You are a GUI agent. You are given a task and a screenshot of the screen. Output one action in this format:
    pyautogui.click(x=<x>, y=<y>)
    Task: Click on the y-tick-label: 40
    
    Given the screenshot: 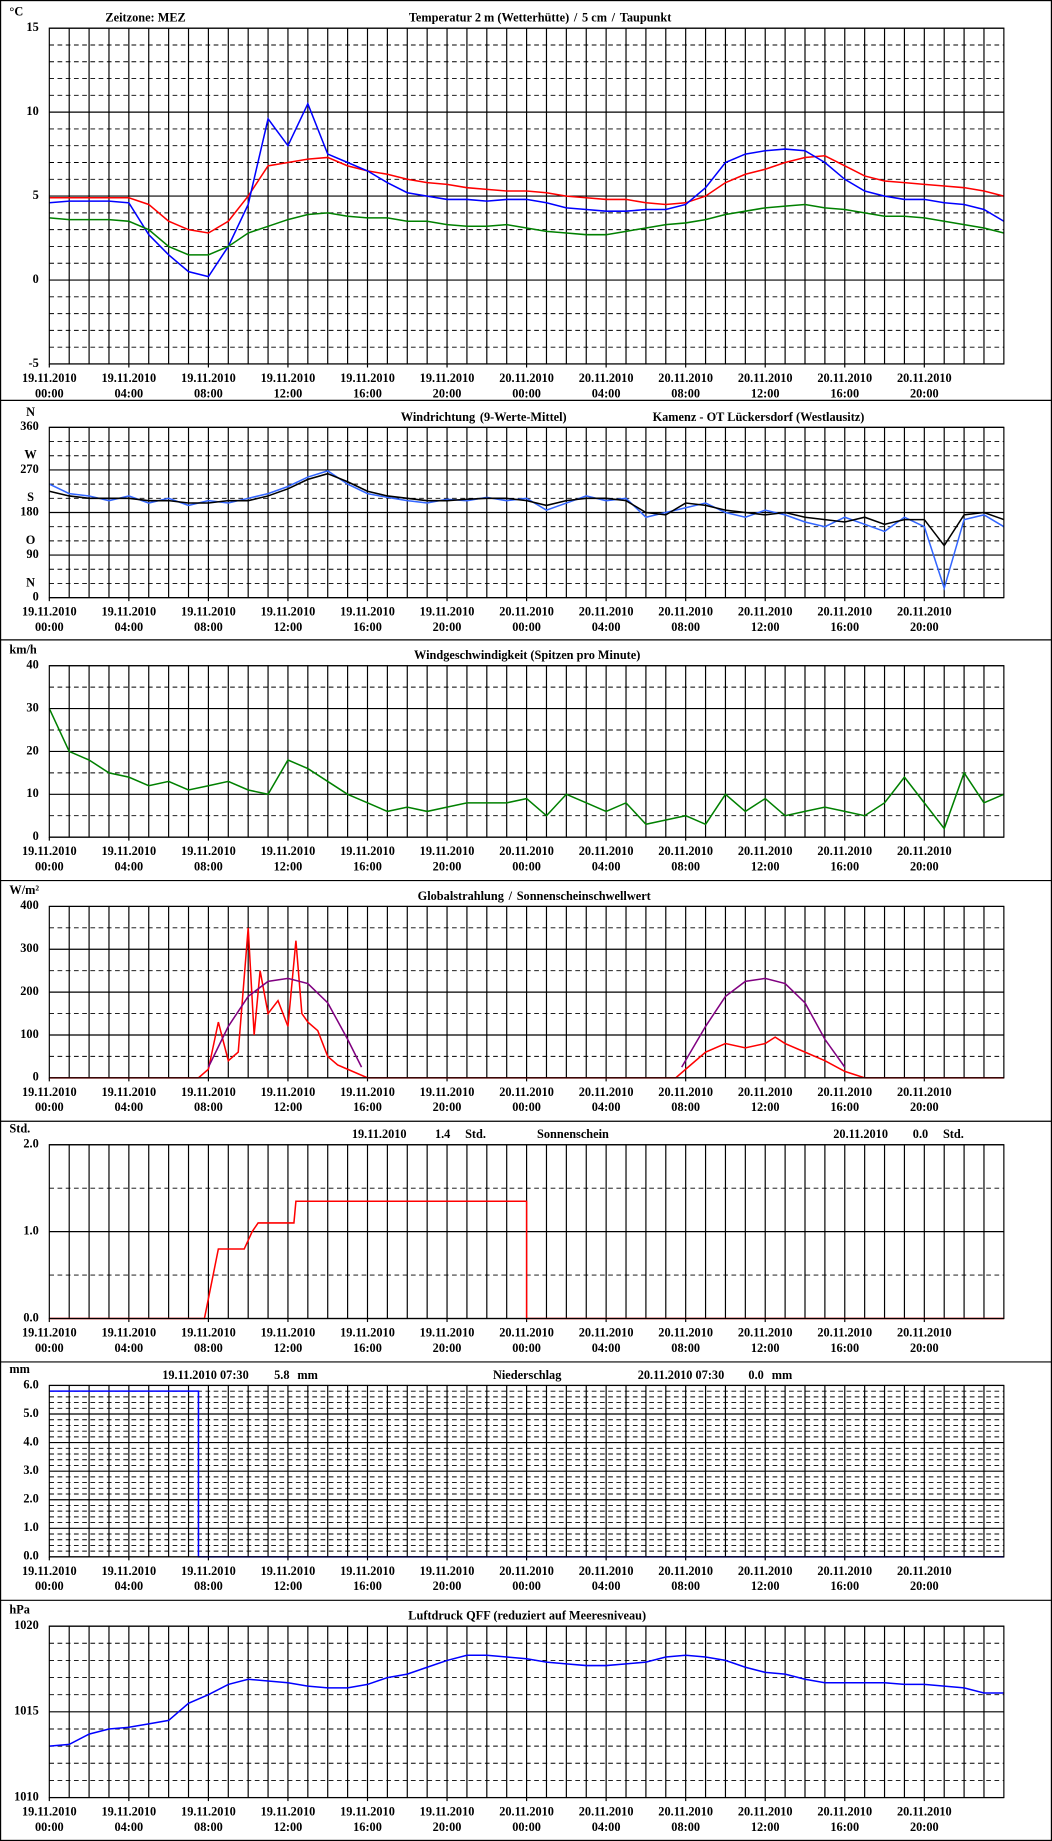 What is the action you would take?
    pyautogui.click(x=32, y=665)
    